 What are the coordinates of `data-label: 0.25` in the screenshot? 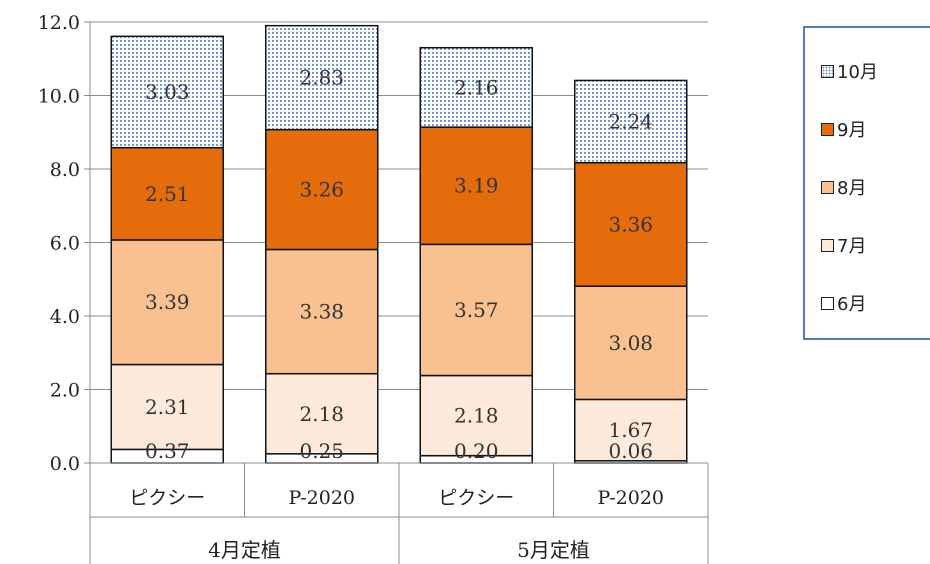 It's located at (321, 451).